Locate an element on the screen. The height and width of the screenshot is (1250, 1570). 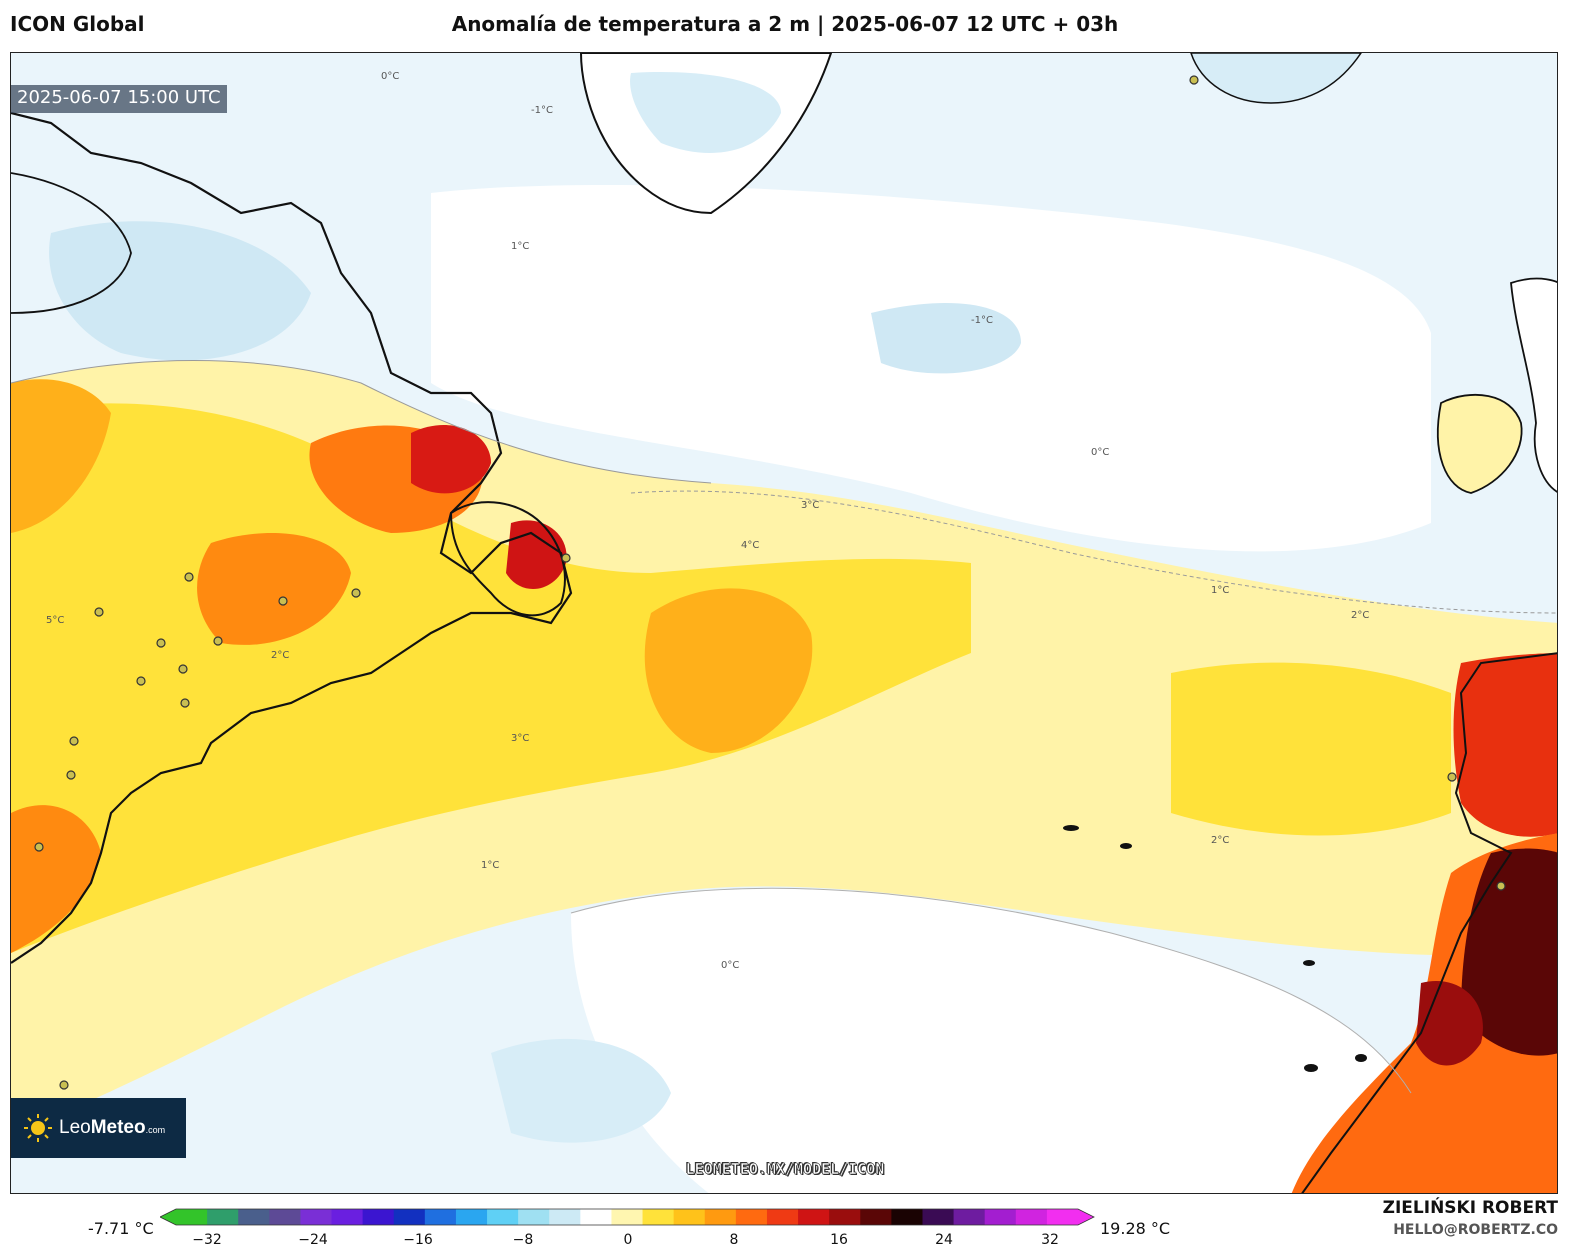
scale-min-value: -7.71 °C is located at coordinates (121, 1228).